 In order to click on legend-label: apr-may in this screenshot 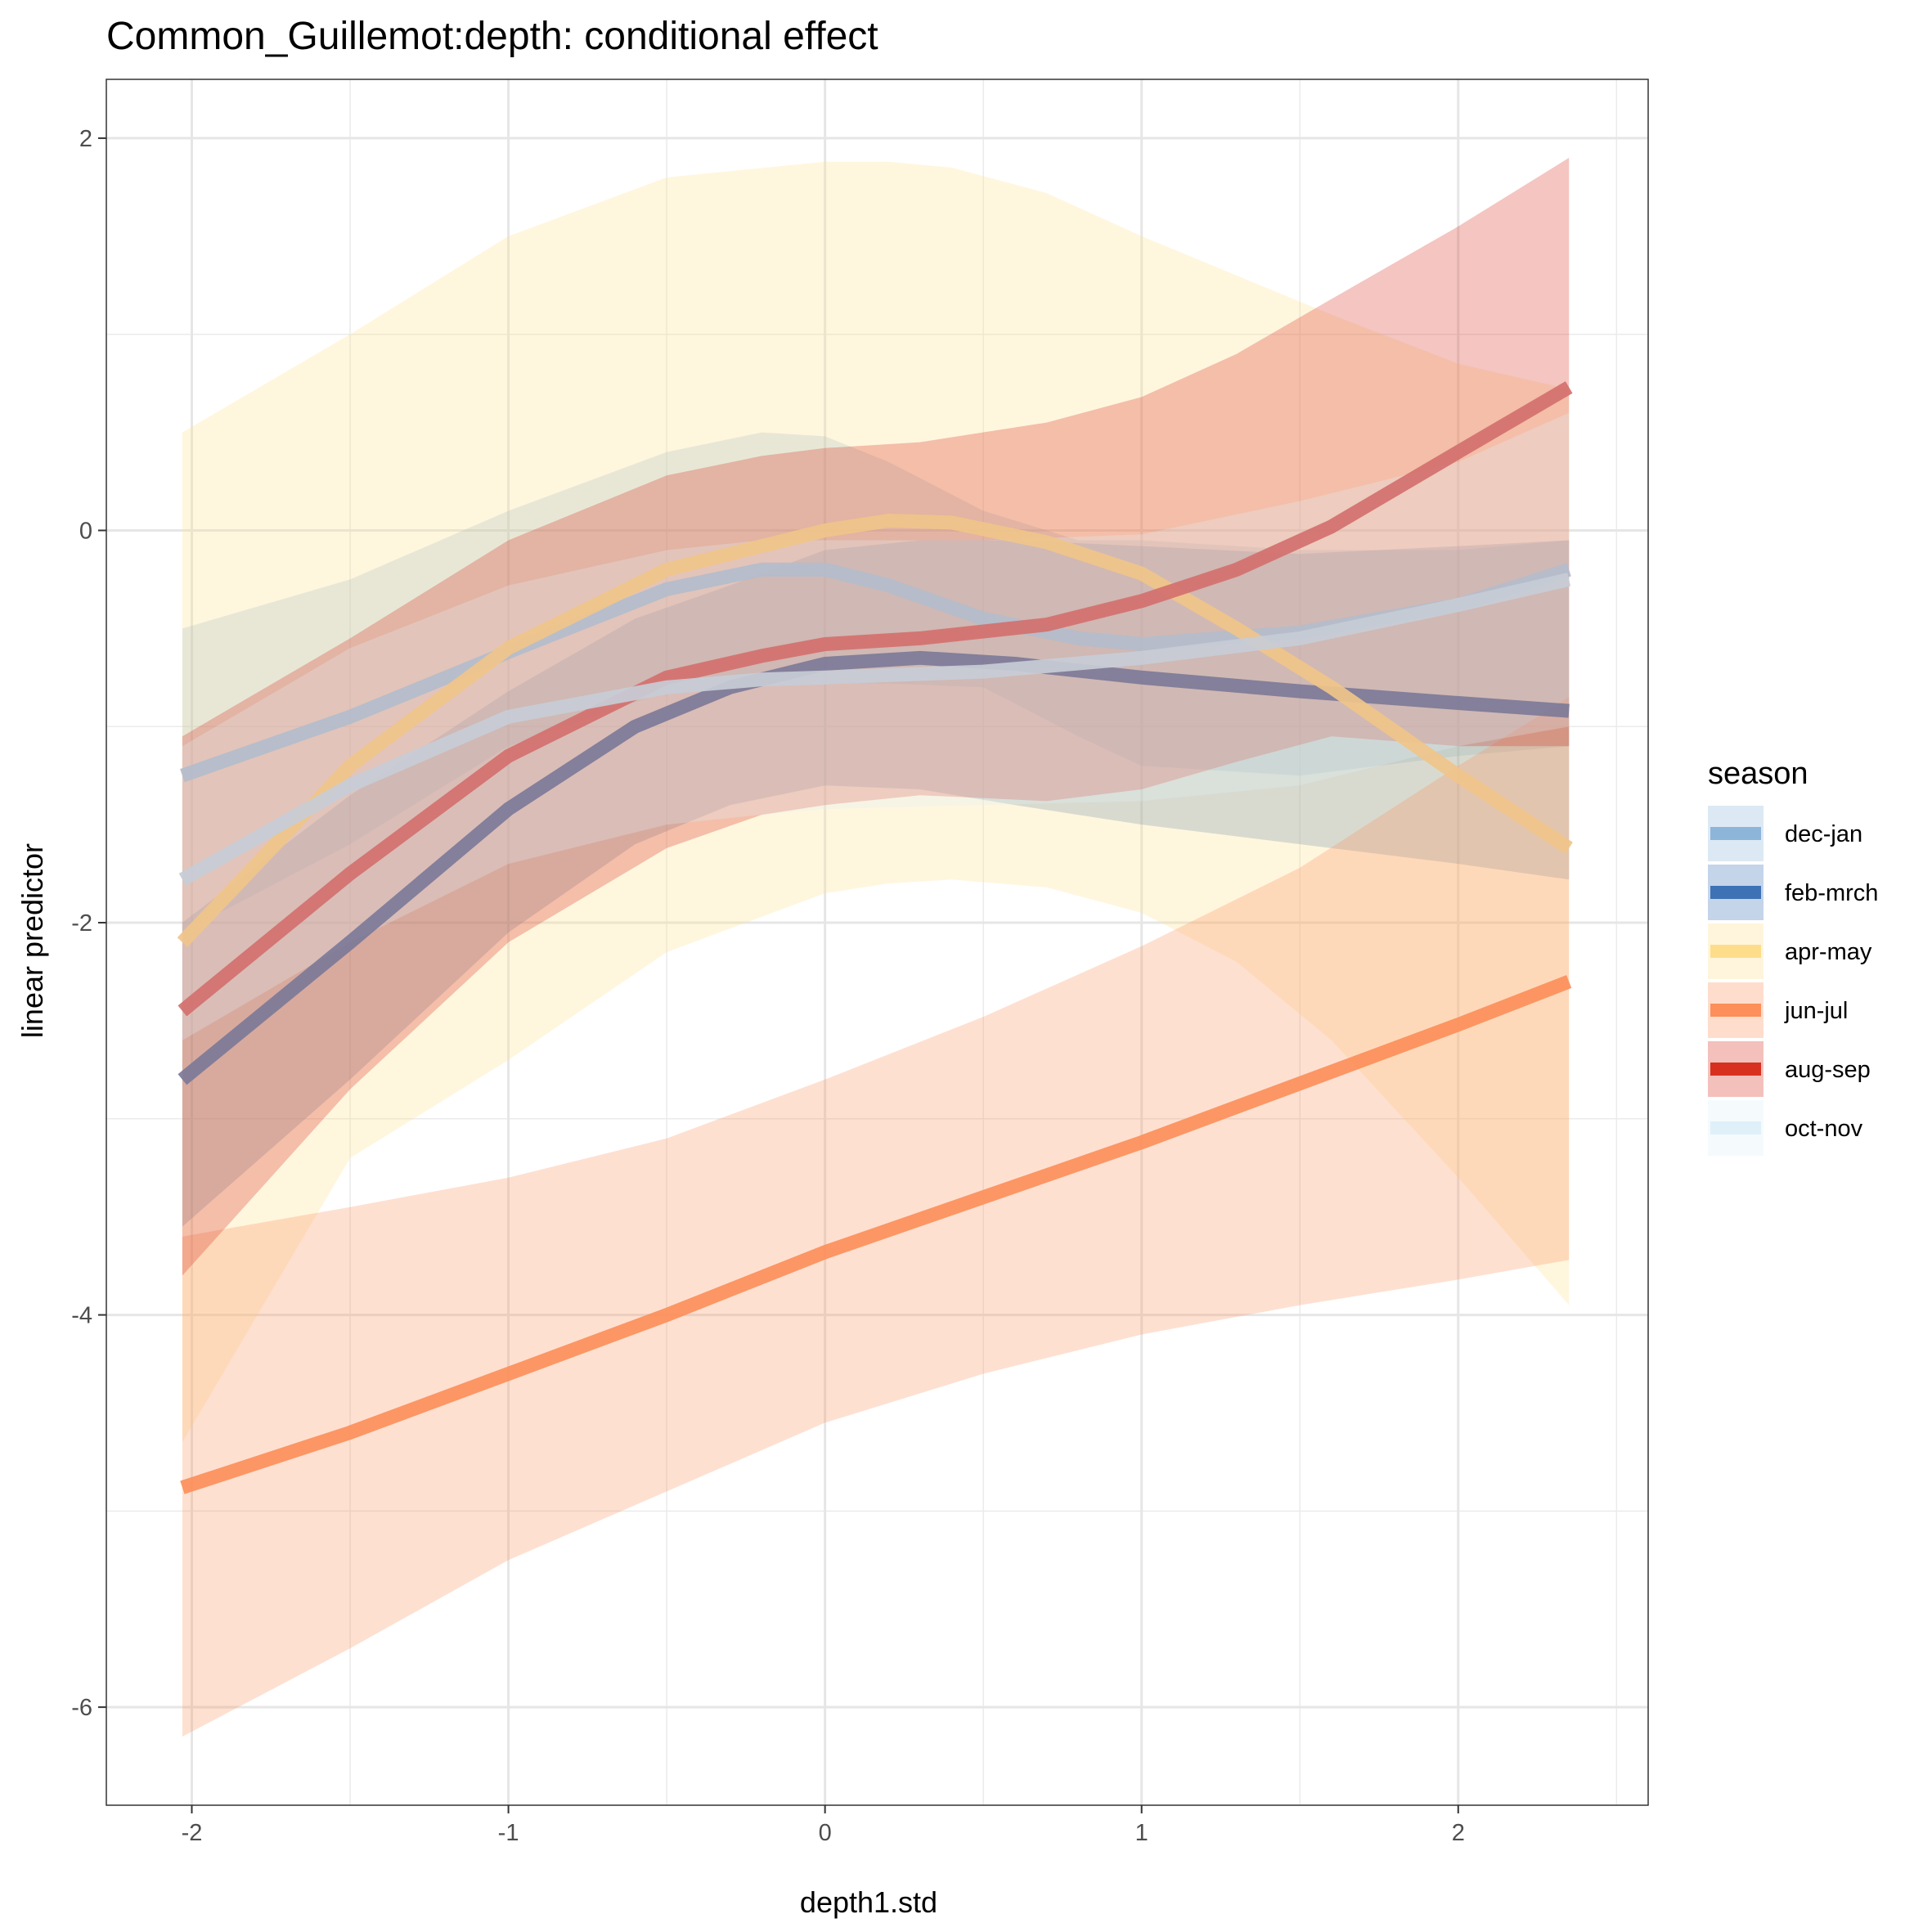, I will do `click(1829, 952)`.